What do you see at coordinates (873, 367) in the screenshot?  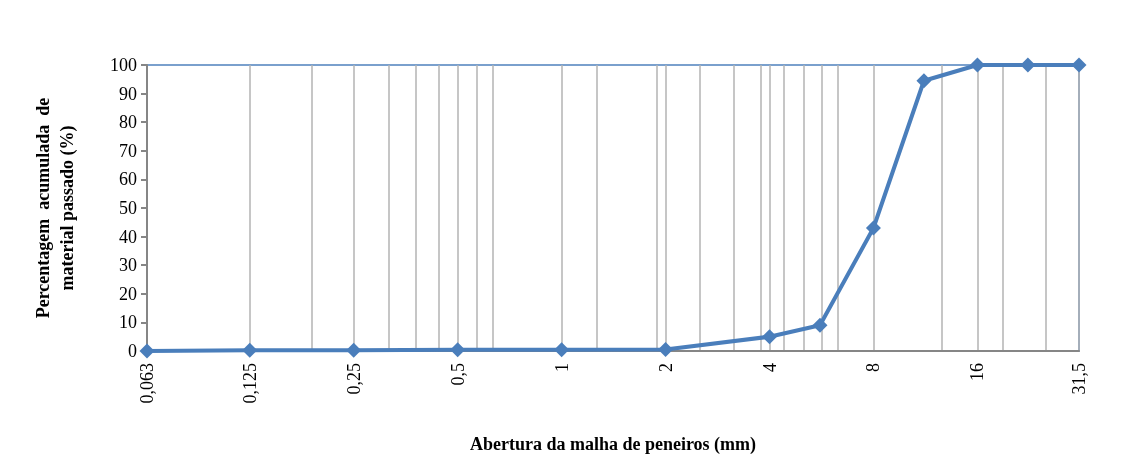 I see `x-tick-label: 8` at bounding box center [873, 367].